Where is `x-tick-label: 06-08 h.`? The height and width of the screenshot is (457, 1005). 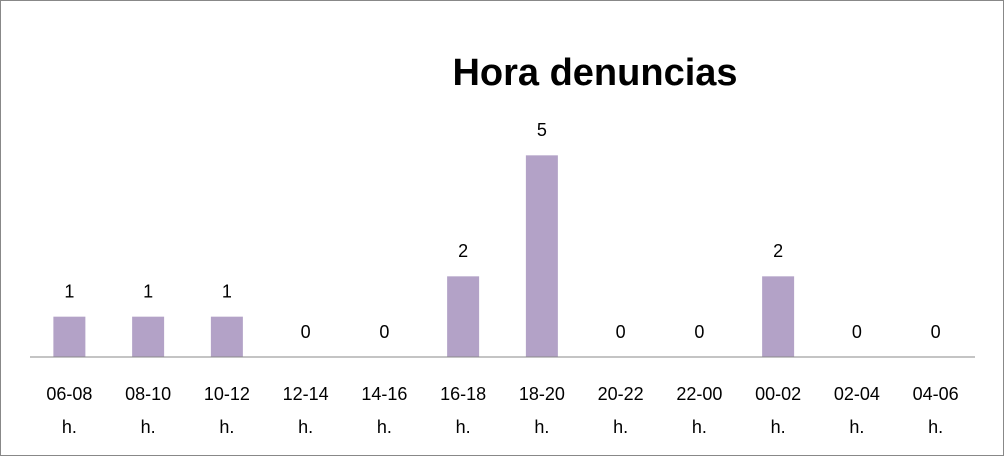
x-tick-label: 06-08 h. is located at coordinates (69, 410).